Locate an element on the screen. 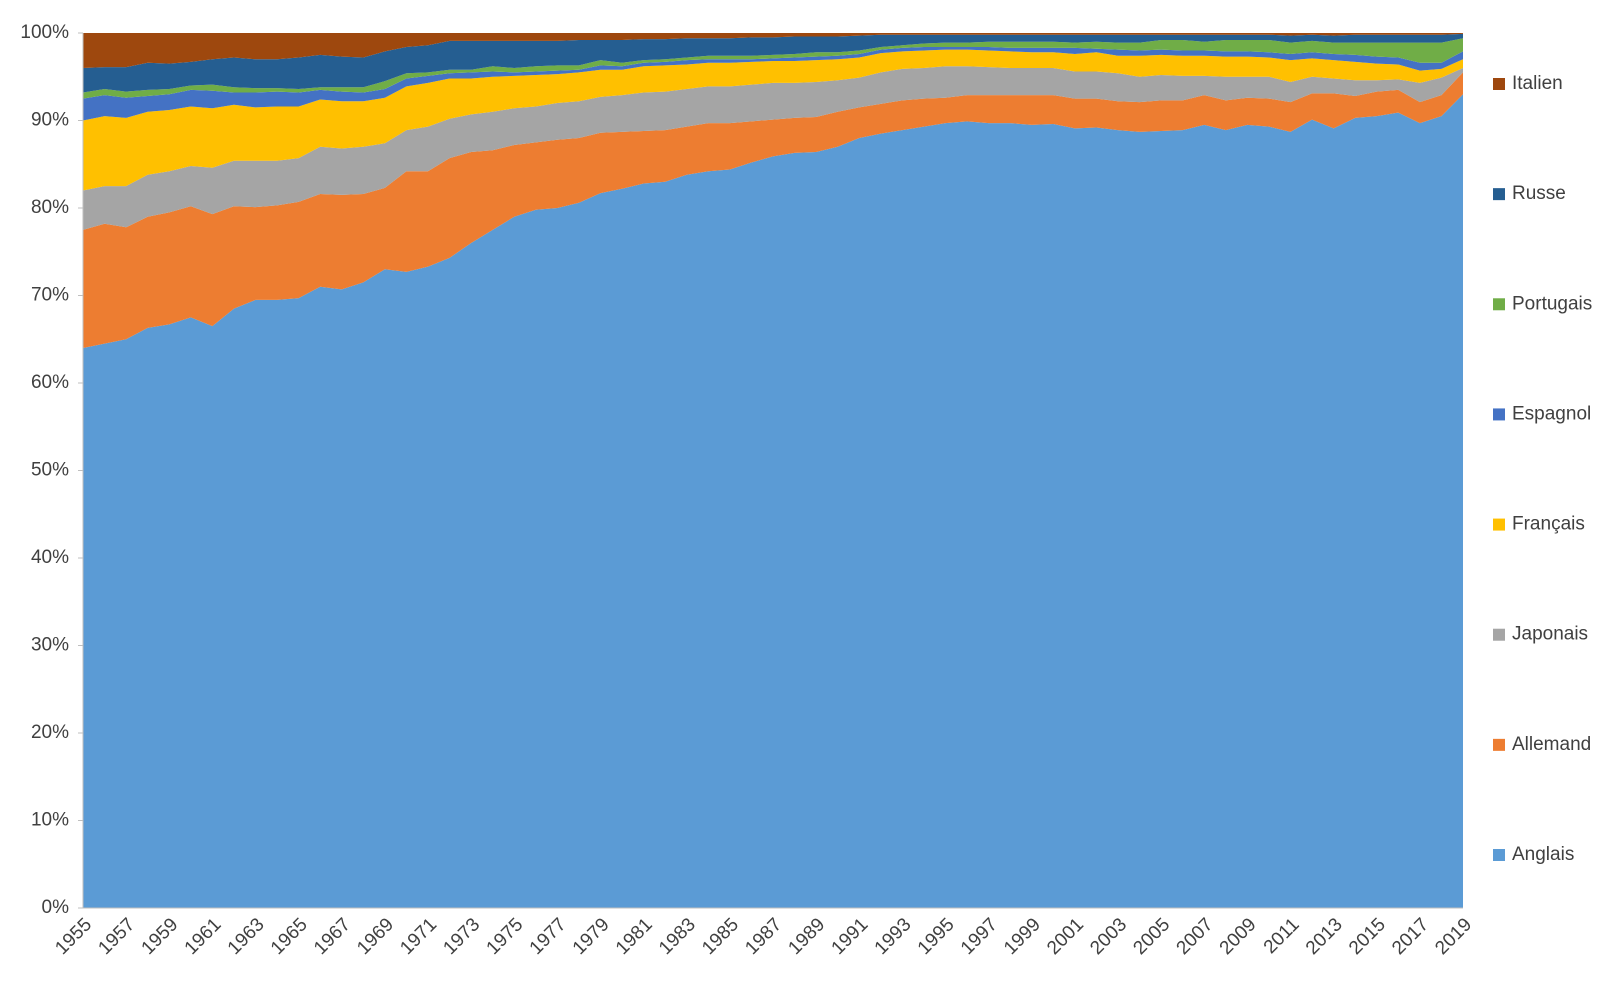 The height and width of the screenshot is (1000, 1610). legend-label: Japonais is located at coordinates (1550, 634).